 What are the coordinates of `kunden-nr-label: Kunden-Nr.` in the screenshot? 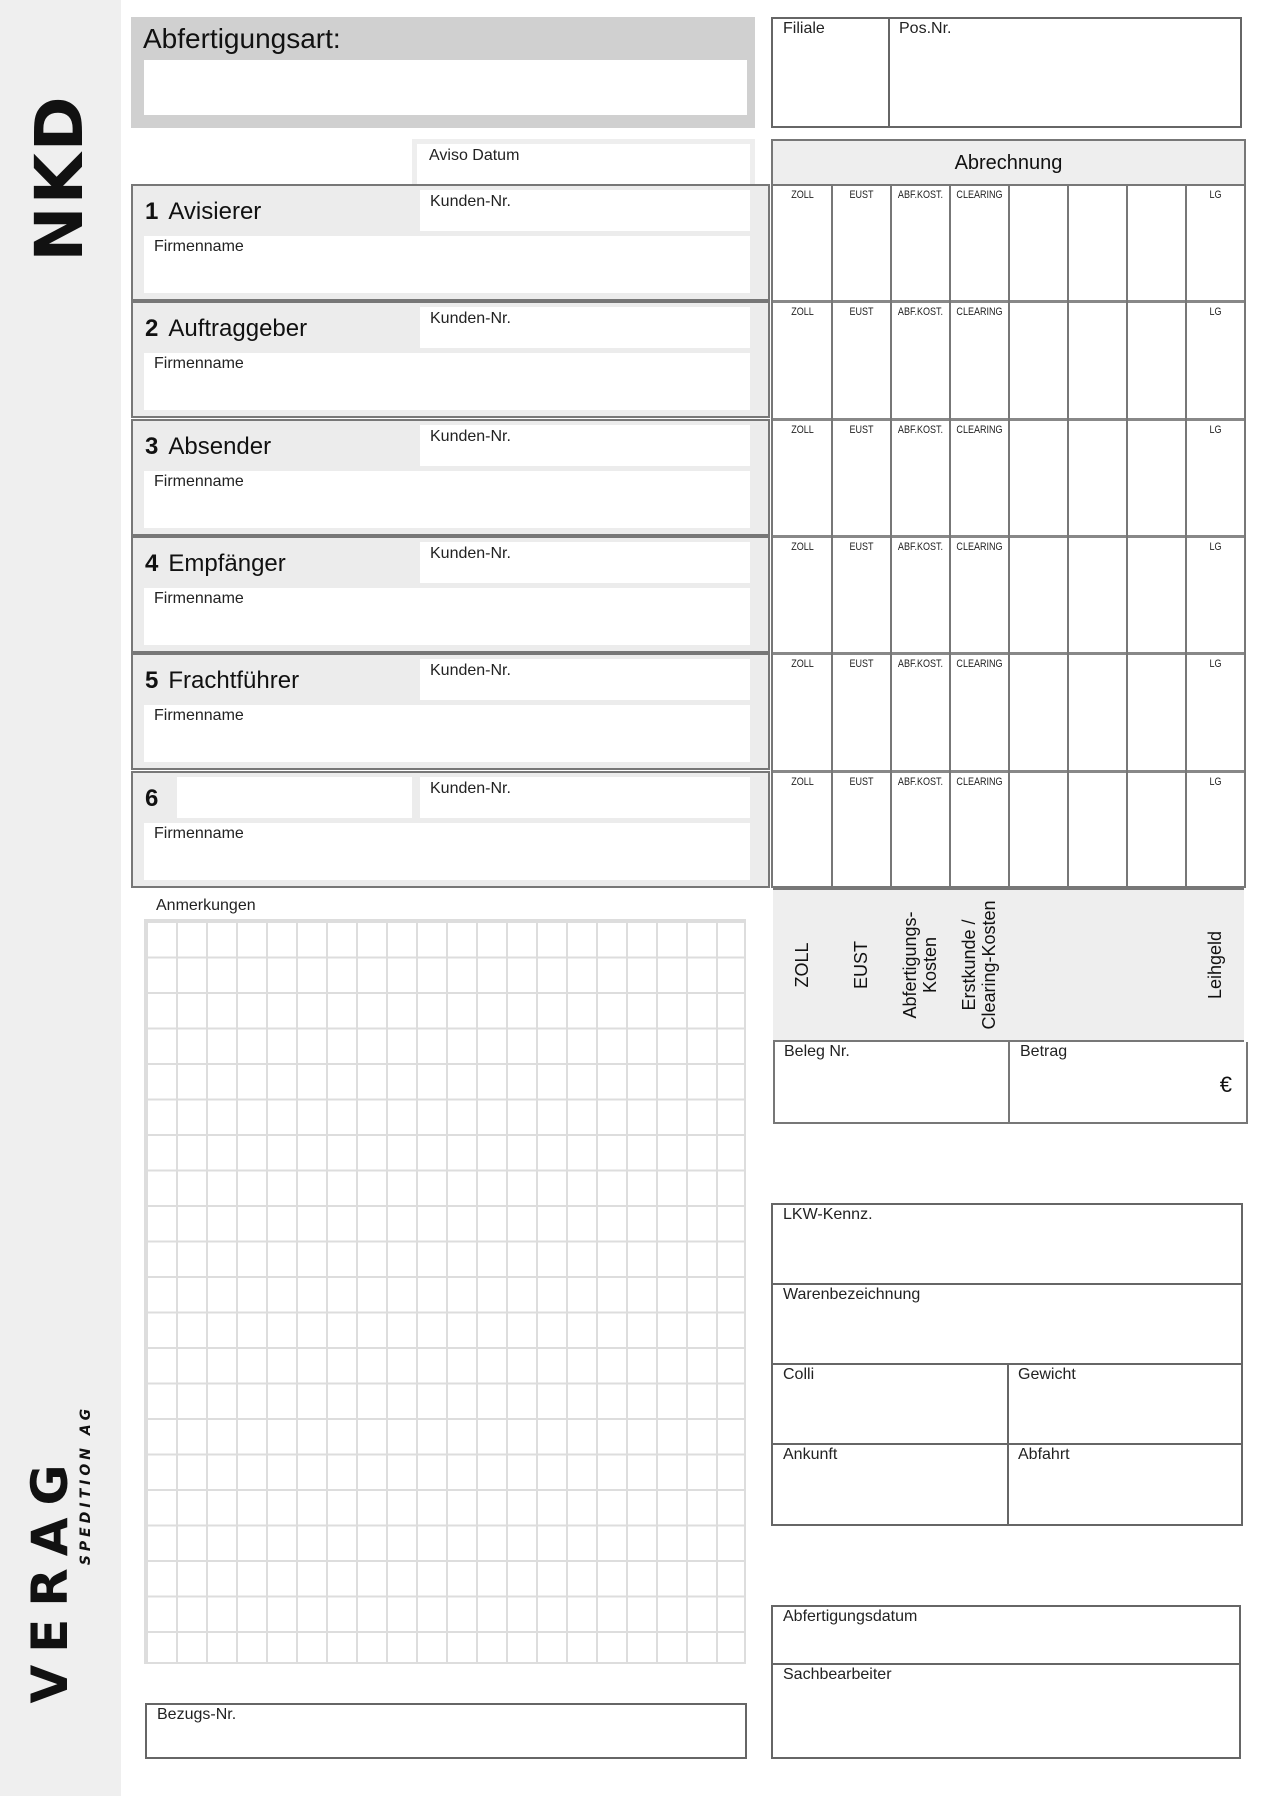 It's located at (470, 671).